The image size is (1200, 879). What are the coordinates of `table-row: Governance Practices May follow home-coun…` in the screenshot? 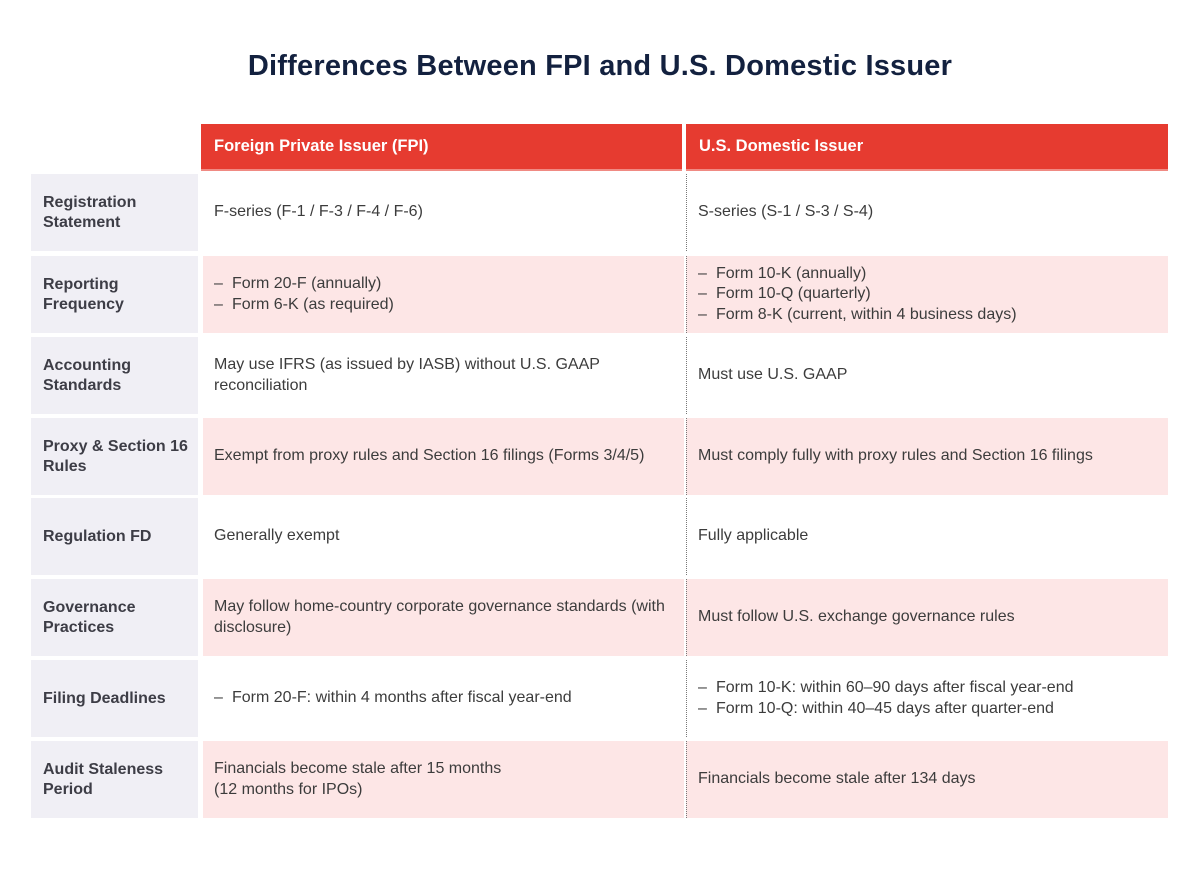 It's located at (599, 617).